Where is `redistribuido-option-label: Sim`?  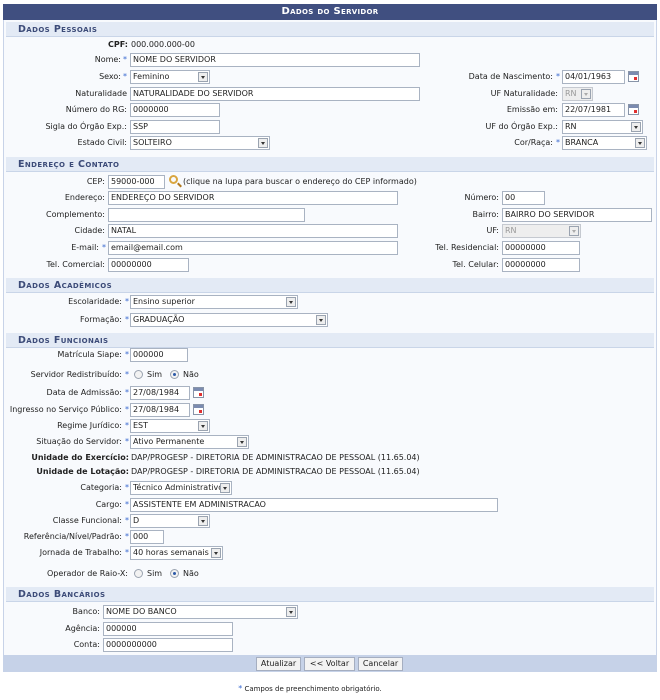
redistribuido-option-label: Sim is located at coordinates (155, 374).